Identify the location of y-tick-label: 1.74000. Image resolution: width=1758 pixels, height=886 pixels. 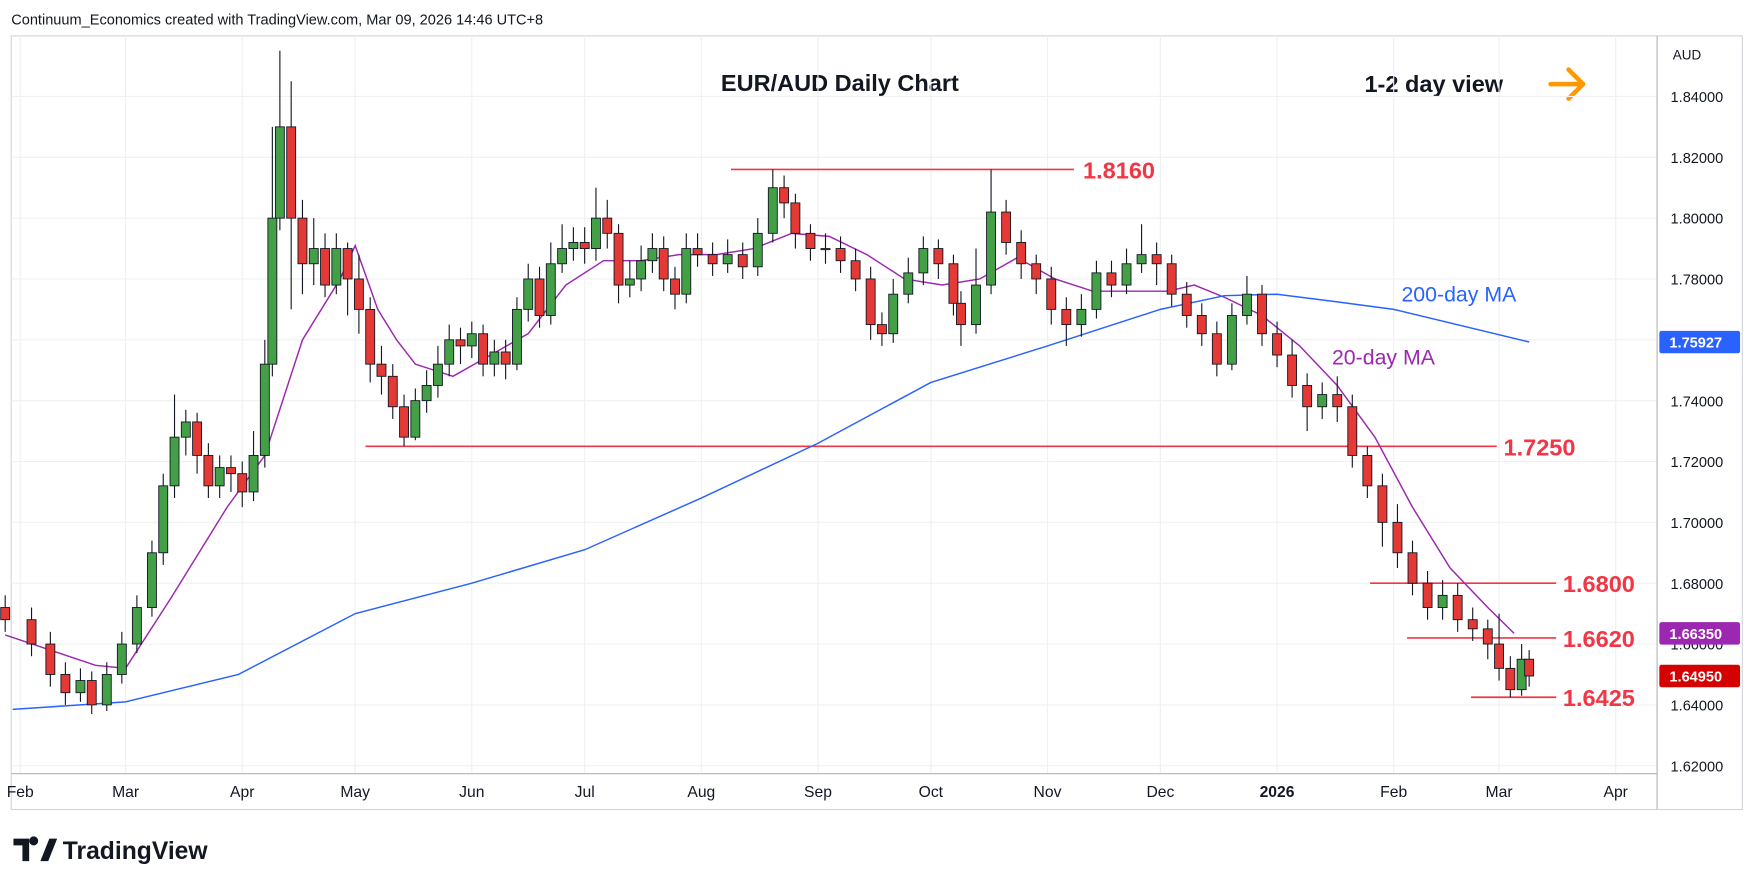
(1697, 402).